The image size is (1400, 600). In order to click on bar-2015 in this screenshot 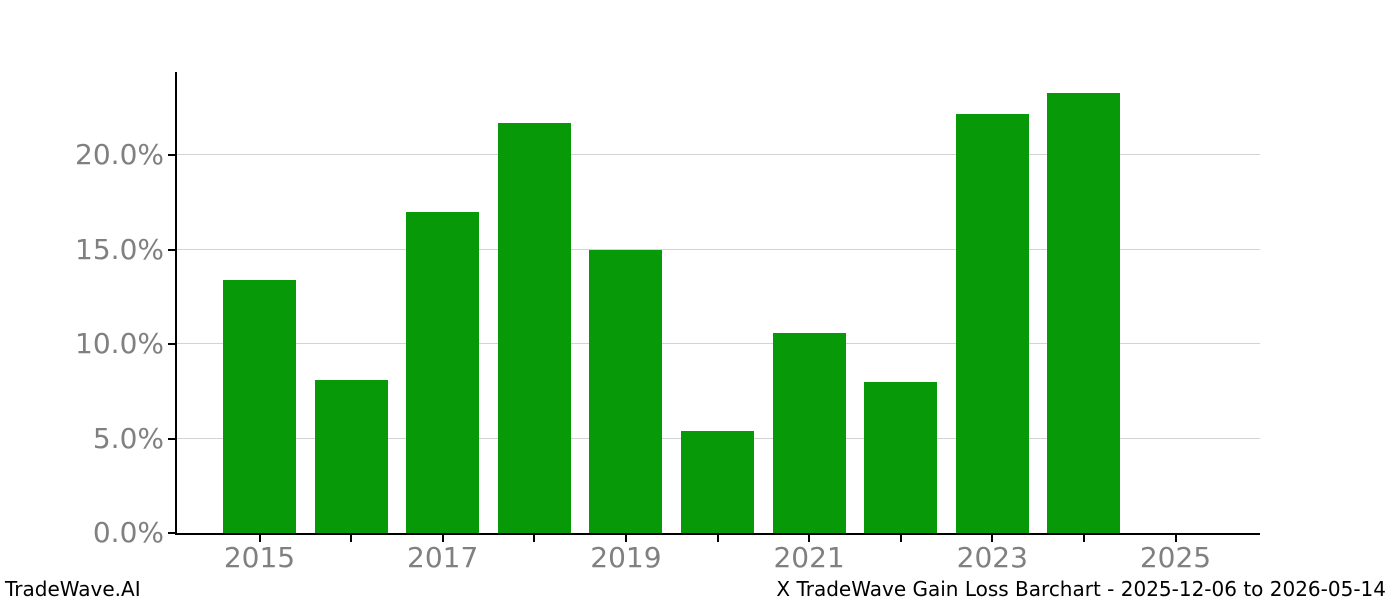, I will do `click(259, 406)`.